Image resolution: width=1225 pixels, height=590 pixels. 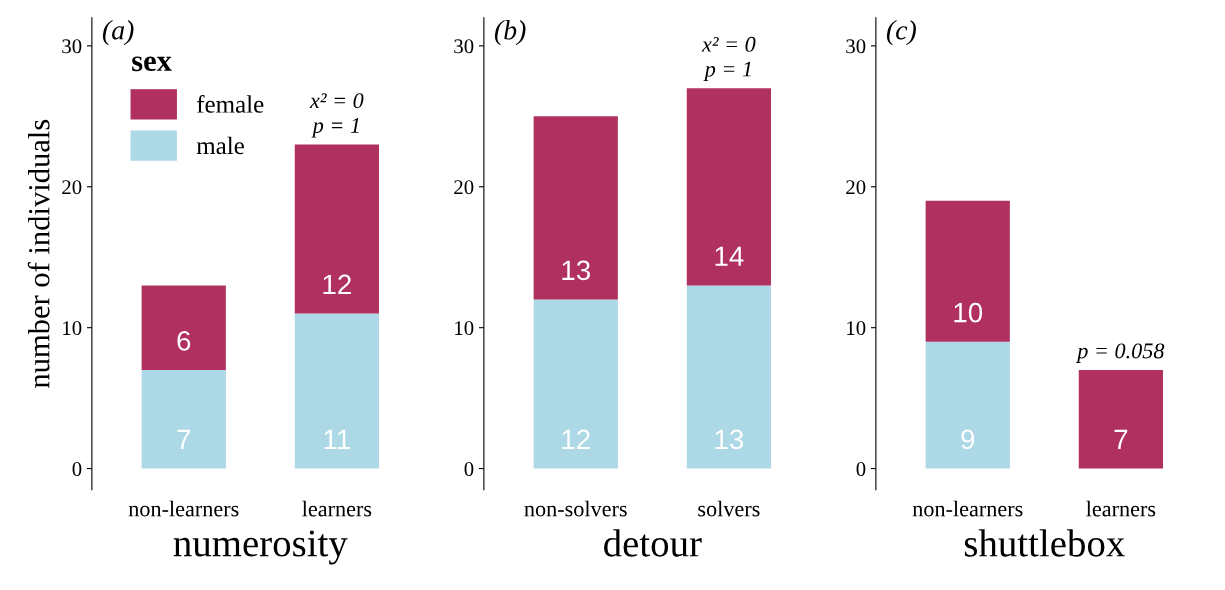 What do you see at coordinates (230, 104) in the screenshot?
I see `legend-label: female` at bounding box center [230, 104].